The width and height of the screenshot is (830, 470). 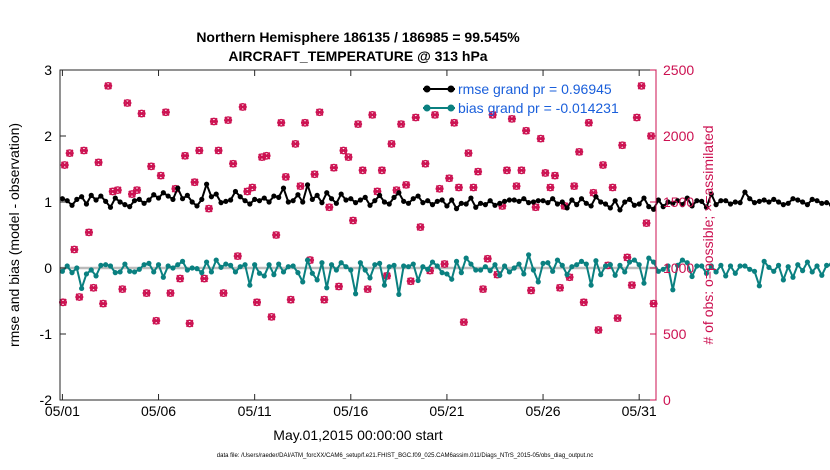 What do you see at coordinates (538, 108) in the screenshot?
I see `legend-bias-label: bias grand pr = -0.014231` at bounding box center [538, 108].